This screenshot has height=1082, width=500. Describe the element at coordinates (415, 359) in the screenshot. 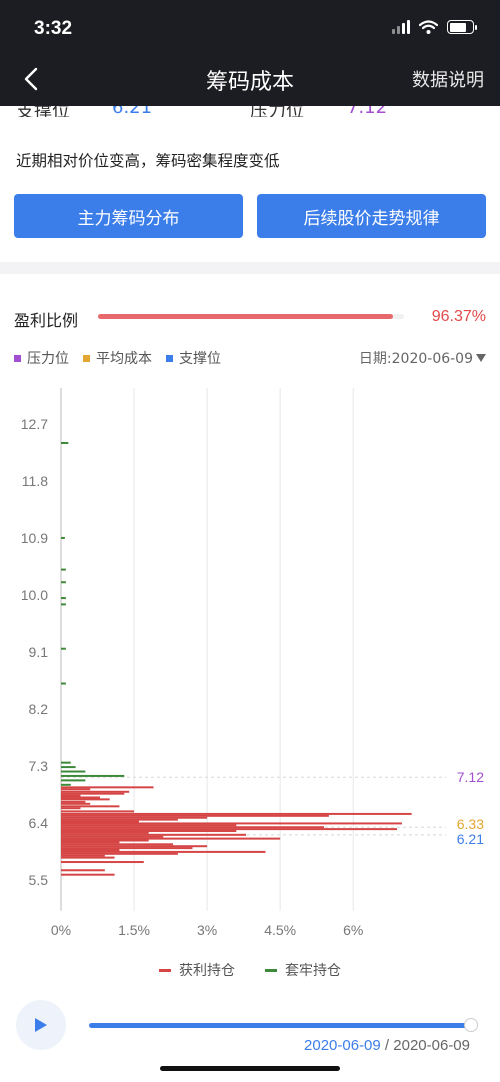

I see `date-selector-label: 日期:2020-06-09` at that location.